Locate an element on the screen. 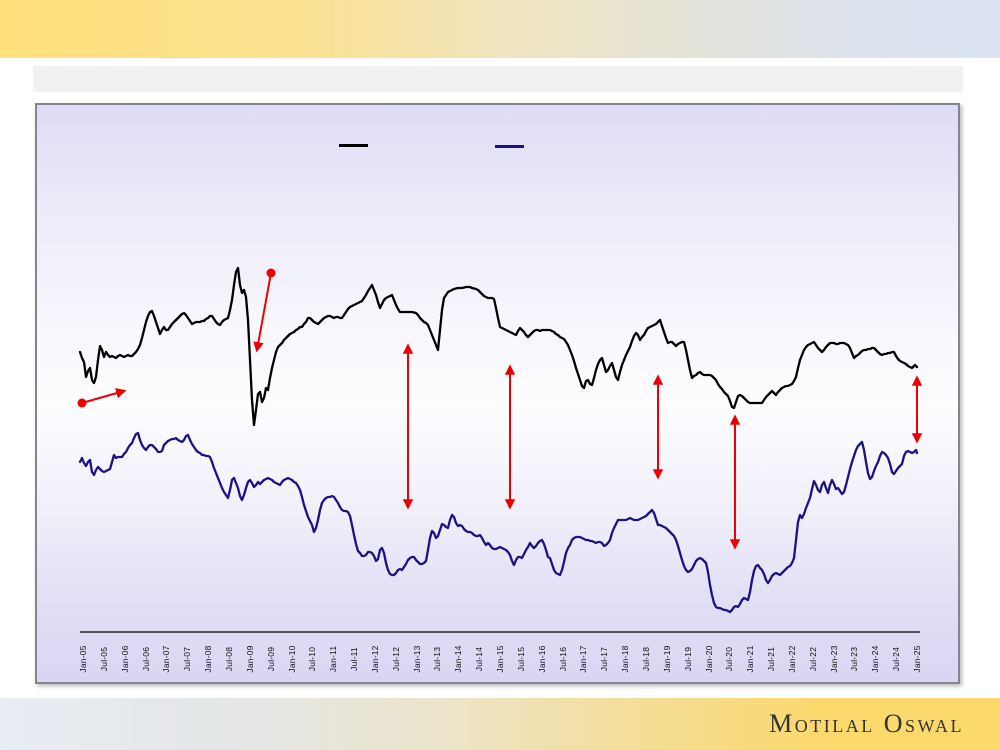 The image size is (1000, 750). x-tick-label: Jan-14 is located at coordinates (458, 659).